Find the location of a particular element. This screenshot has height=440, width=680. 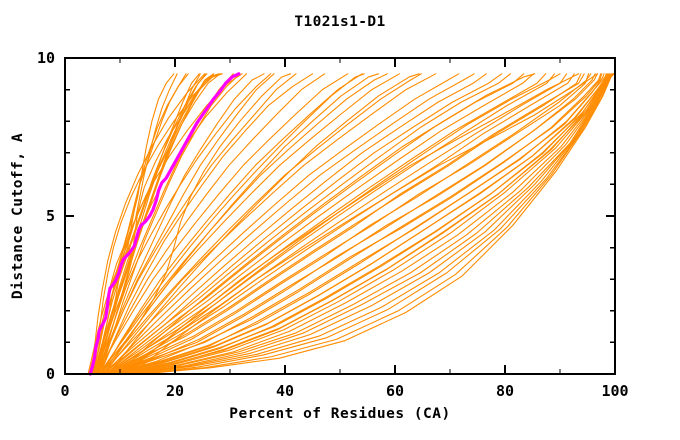

x-axis-title: Percent of Residues (CA) is located at coordinates (340, 414).